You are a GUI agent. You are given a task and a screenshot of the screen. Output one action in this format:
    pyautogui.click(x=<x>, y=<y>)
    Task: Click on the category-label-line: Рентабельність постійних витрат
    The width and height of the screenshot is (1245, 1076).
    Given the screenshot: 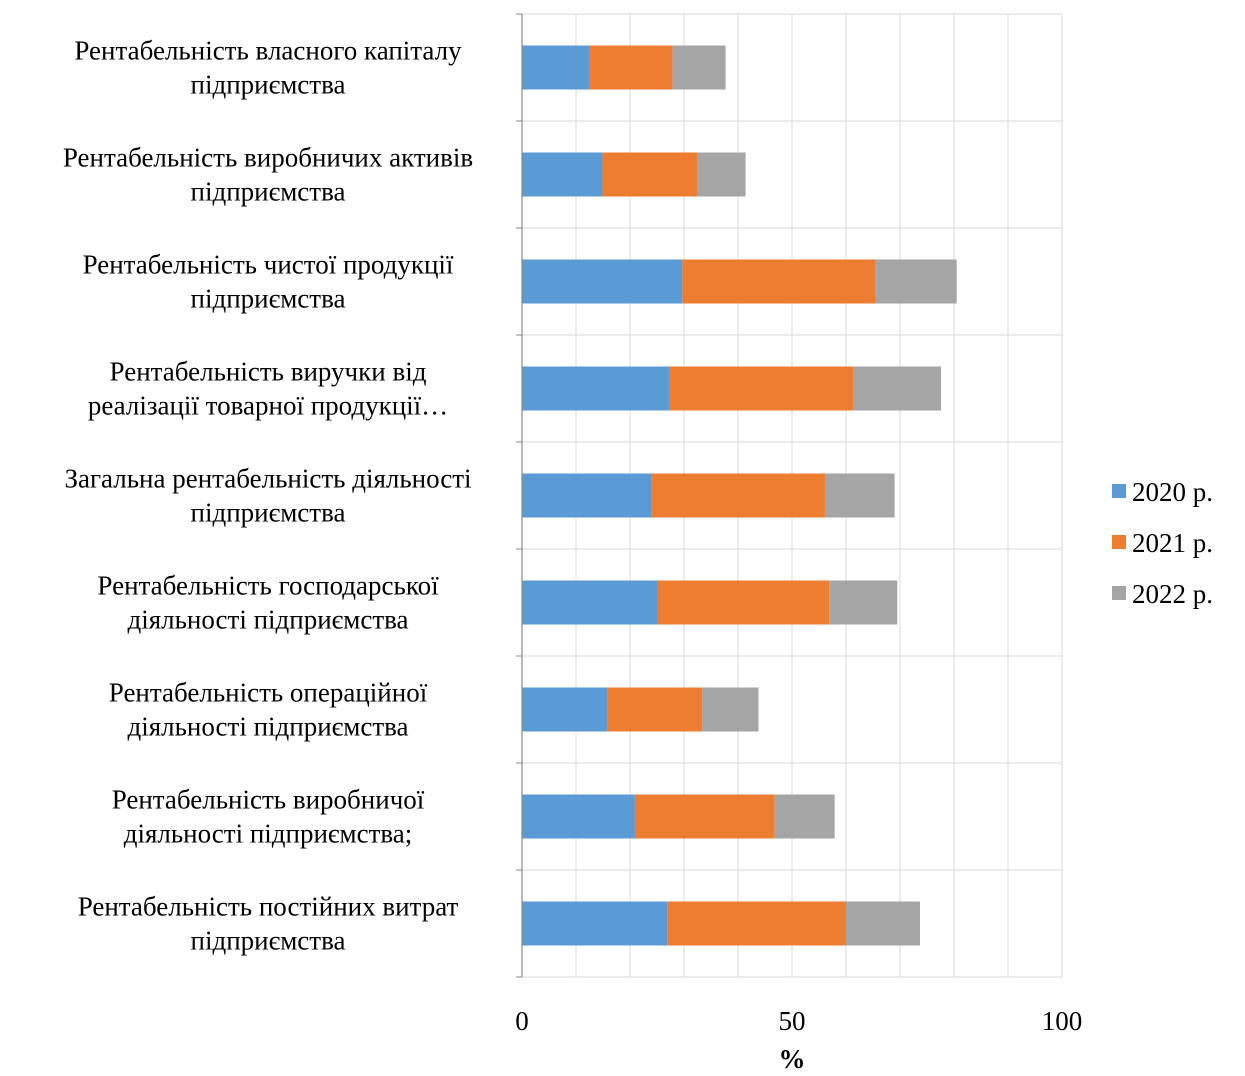 What is the action you would take?
    pyautogui.click(x=268, y=907)
    